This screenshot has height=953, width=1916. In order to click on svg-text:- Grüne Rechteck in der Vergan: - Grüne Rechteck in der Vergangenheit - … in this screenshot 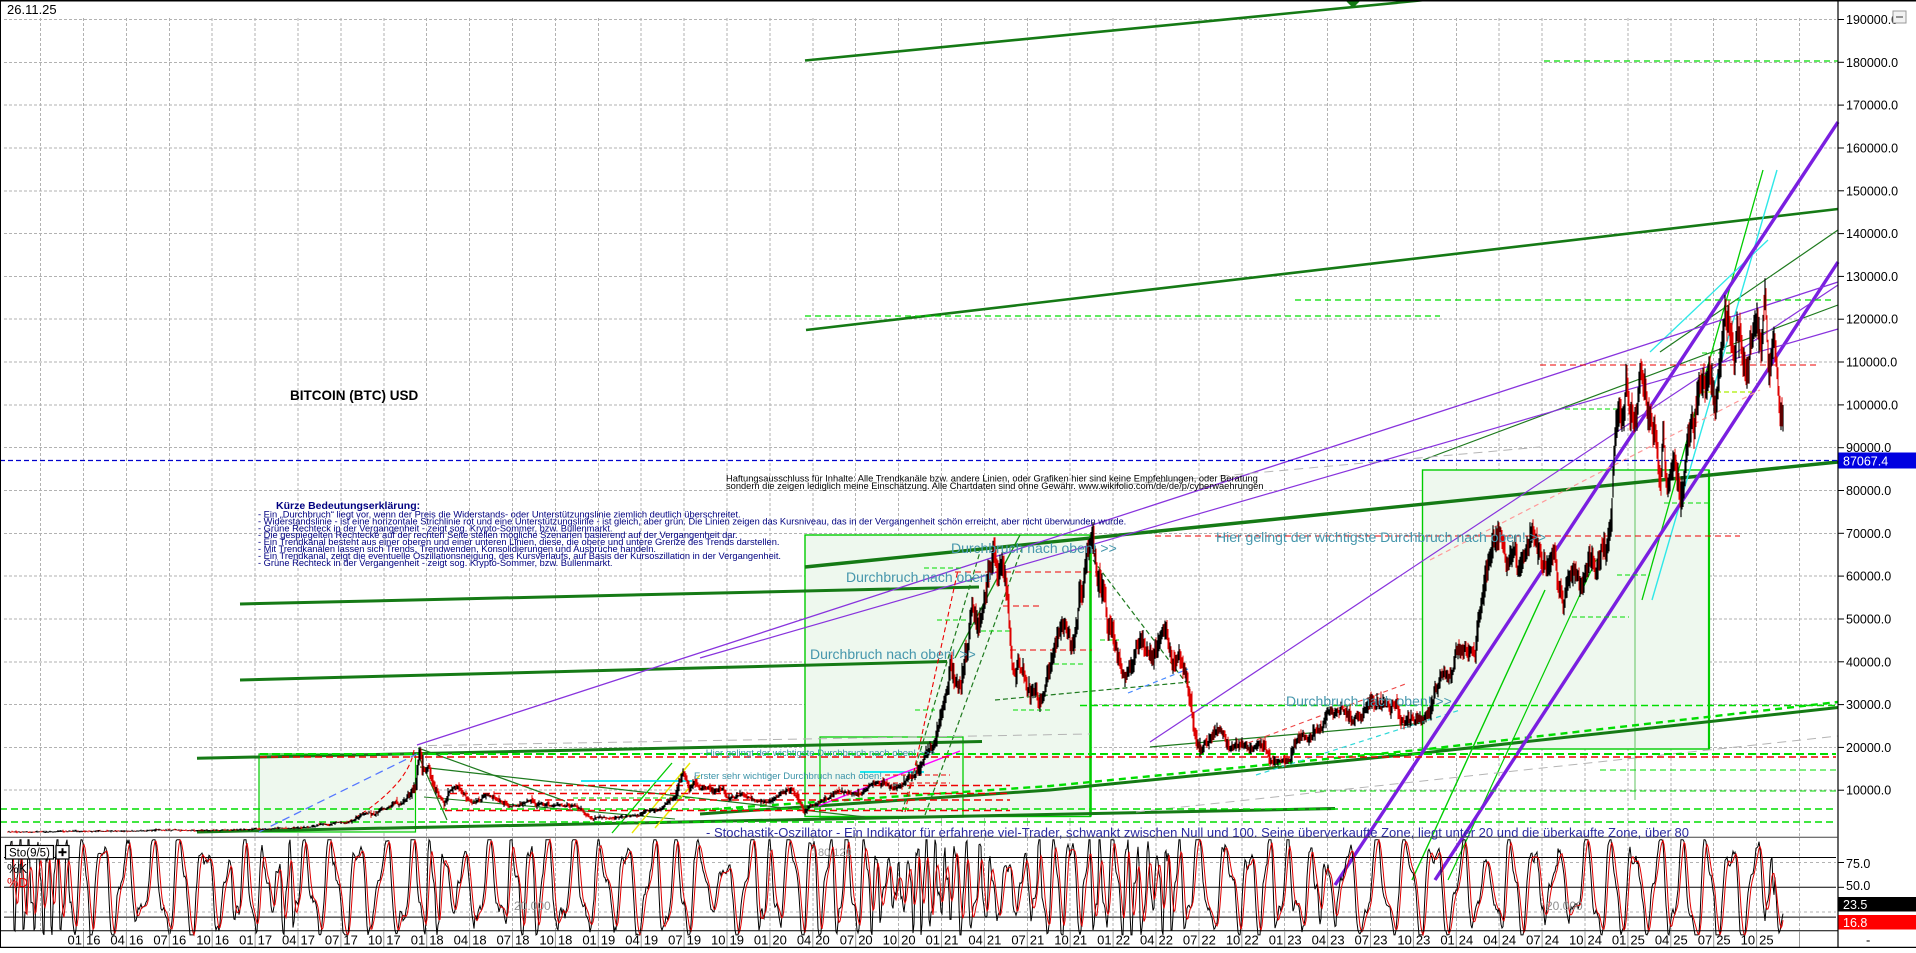, I will do `click(435, 563)`.